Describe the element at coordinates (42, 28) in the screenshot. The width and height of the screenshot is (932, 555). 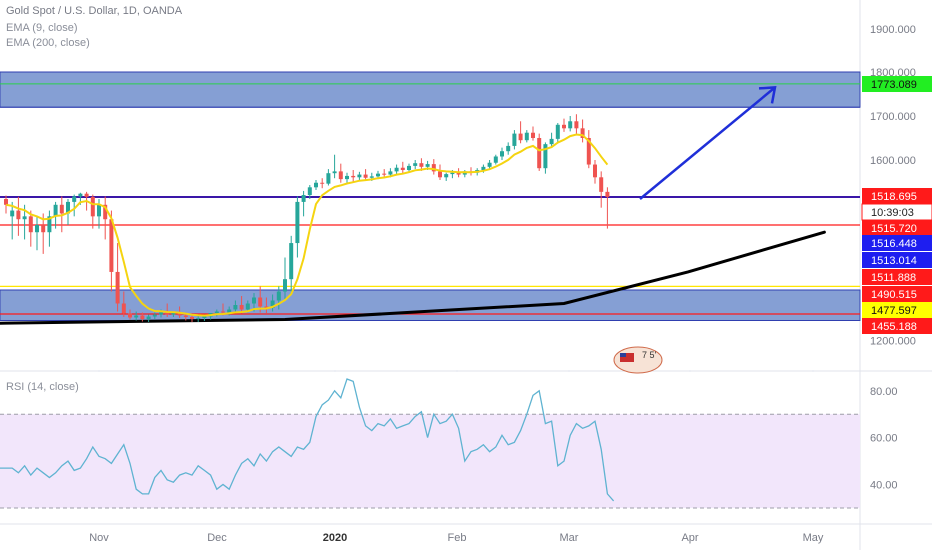
I see `ema9-legend: EMA (9, close)` at that location.